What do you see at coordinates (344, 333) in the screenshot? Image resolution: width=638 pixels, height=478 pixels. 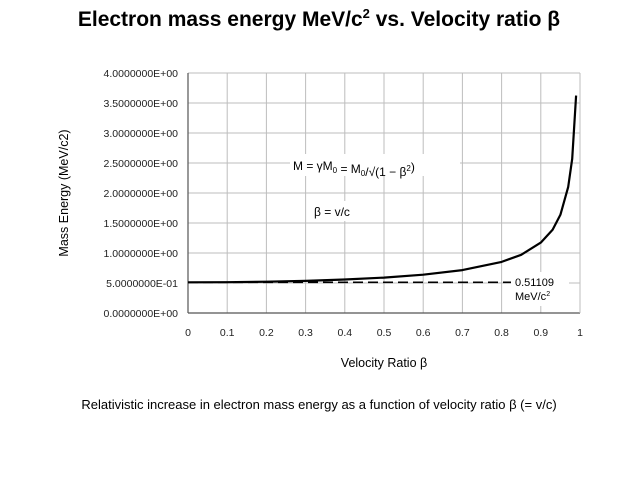 I see `x-tick-label: 0.4` at bounding box center [344, 333].